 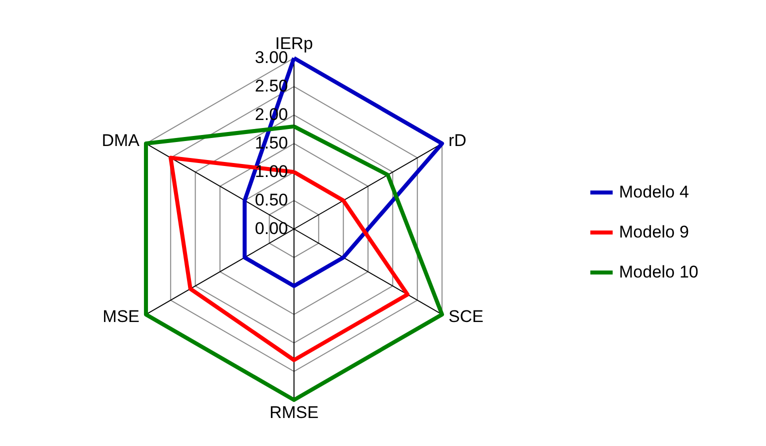 What do you see at coordinates (121, 140) in the screenshot?
I see `spoke-label: DMA` at bounding box center [121, 140].